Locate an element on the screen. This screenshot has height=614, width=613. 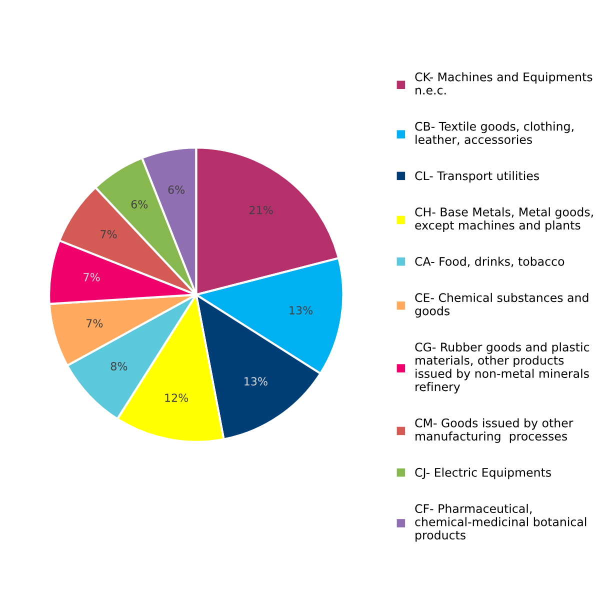
legend-label: CG- Rubber goods and plastic materials, other products issued by non-metal minerals refinery is located at coordinates (502, 368).